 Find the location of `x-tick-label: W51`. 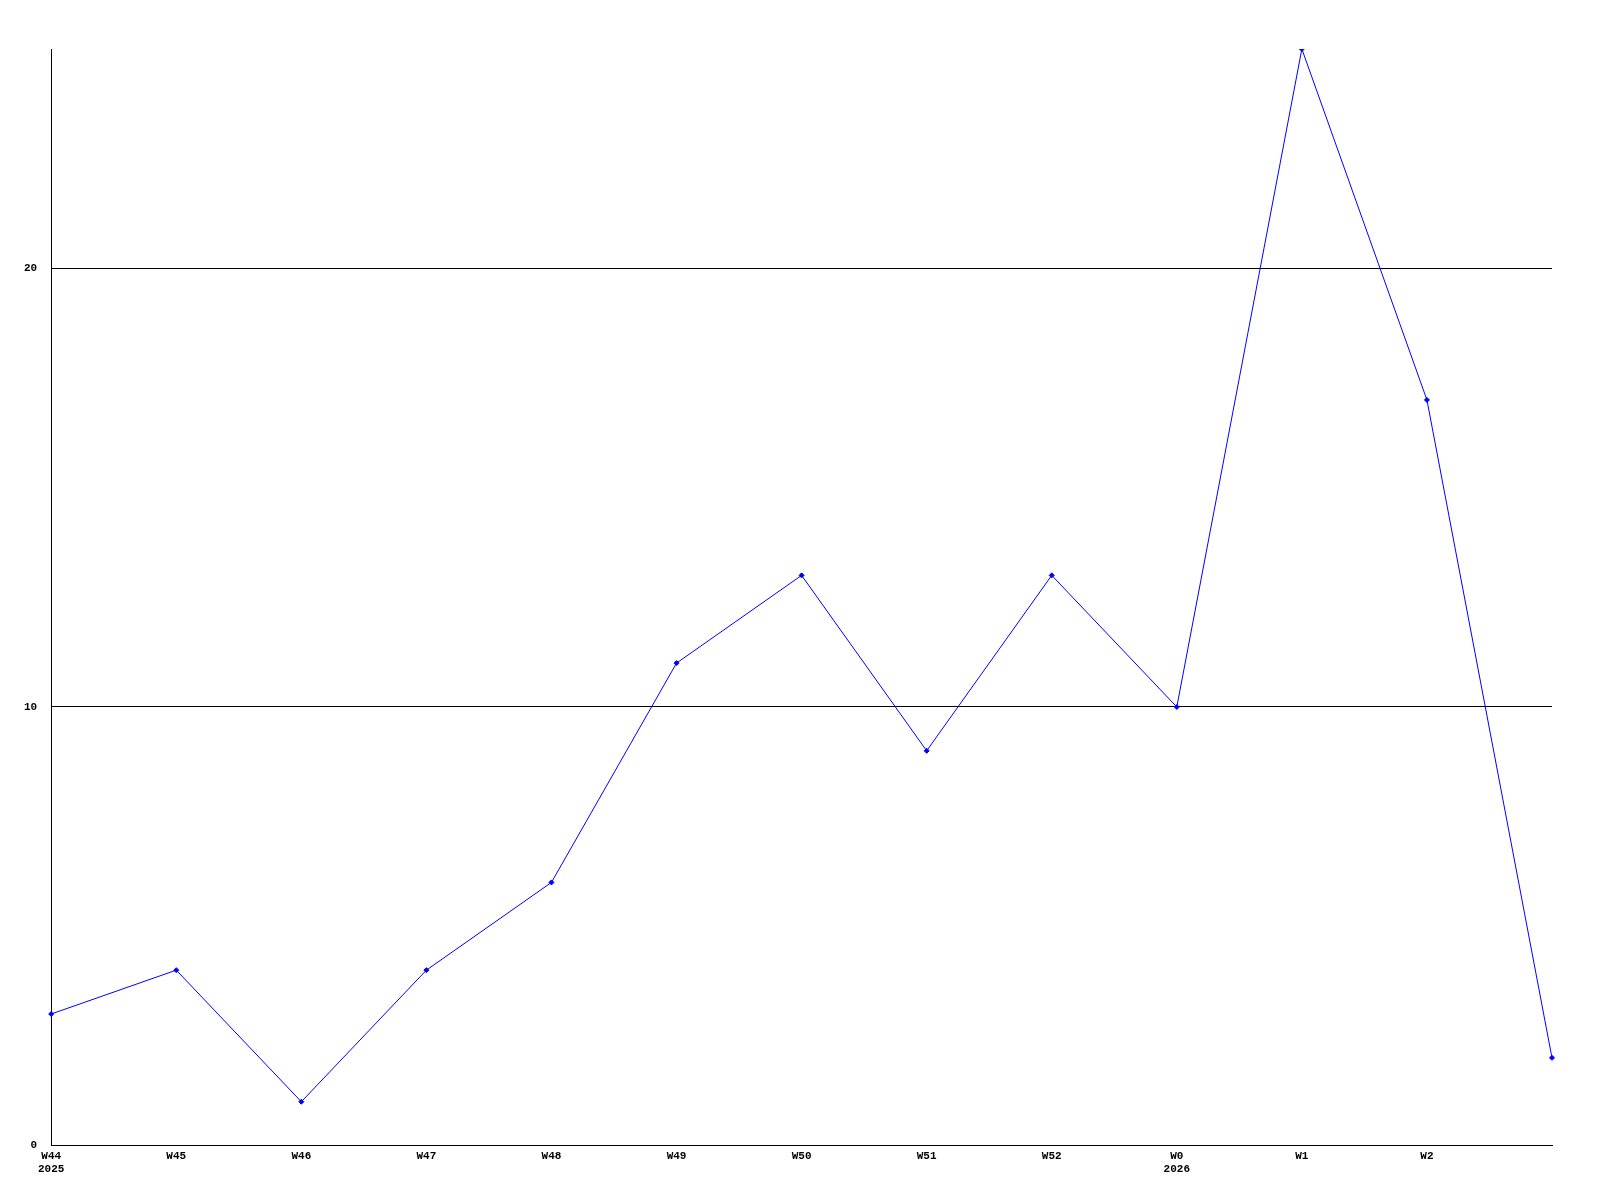

x-tick-label: W51 is located at coordinates (926, 1155).